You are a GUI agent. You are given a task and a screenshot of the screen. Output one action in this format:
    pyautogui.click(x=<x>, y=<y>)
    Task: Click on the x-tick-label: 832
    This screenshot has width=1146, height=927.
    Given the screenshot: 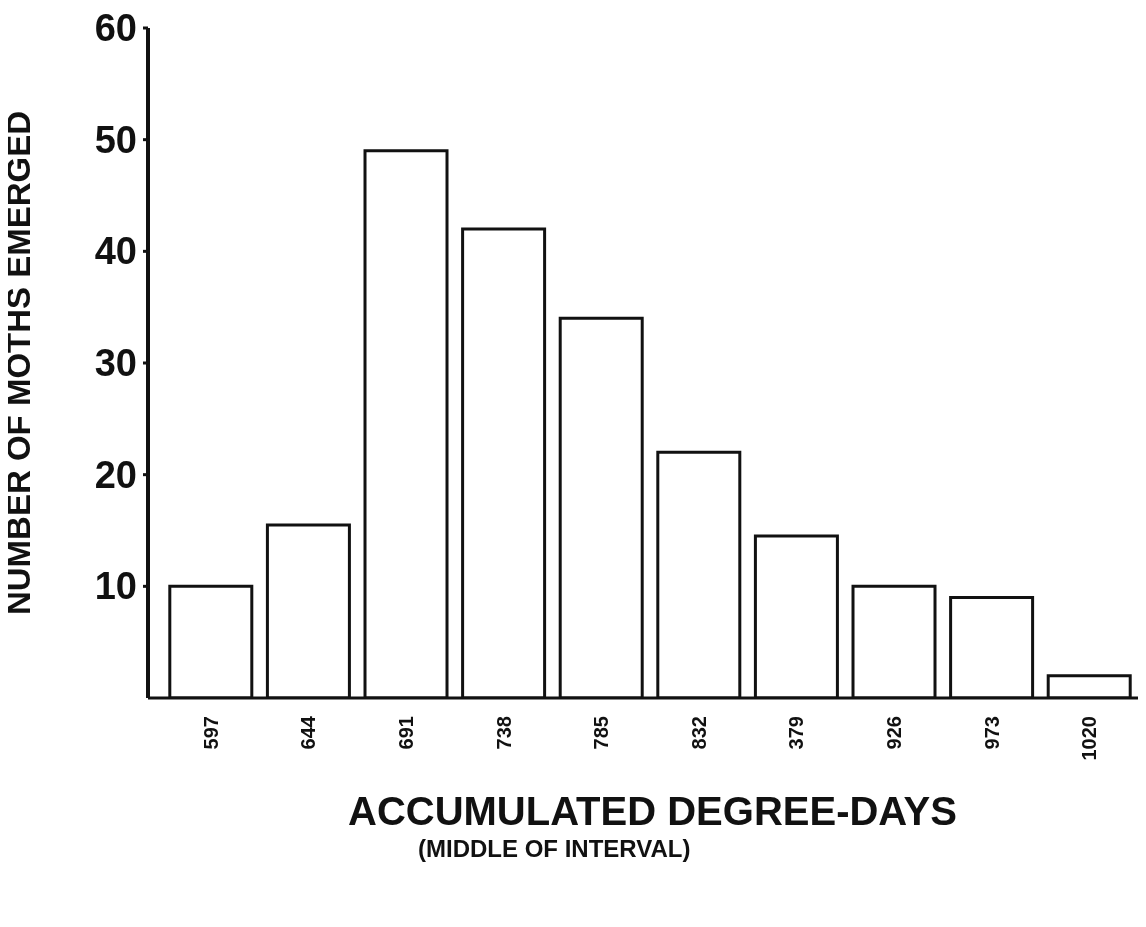 What is the action you would take?
    pyautogui.click(x=698, y=733)
    